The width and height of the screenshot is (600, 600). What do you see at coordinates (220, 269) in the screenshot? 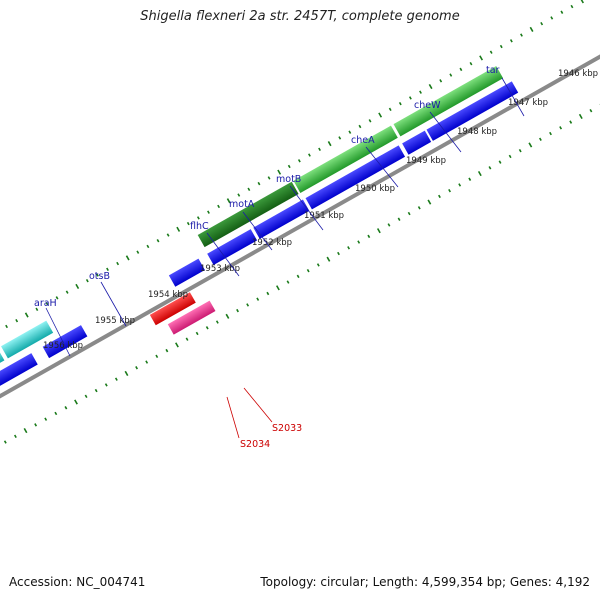
I see `kbp-label: 1953 kbp` at bounding box center [220, 269].